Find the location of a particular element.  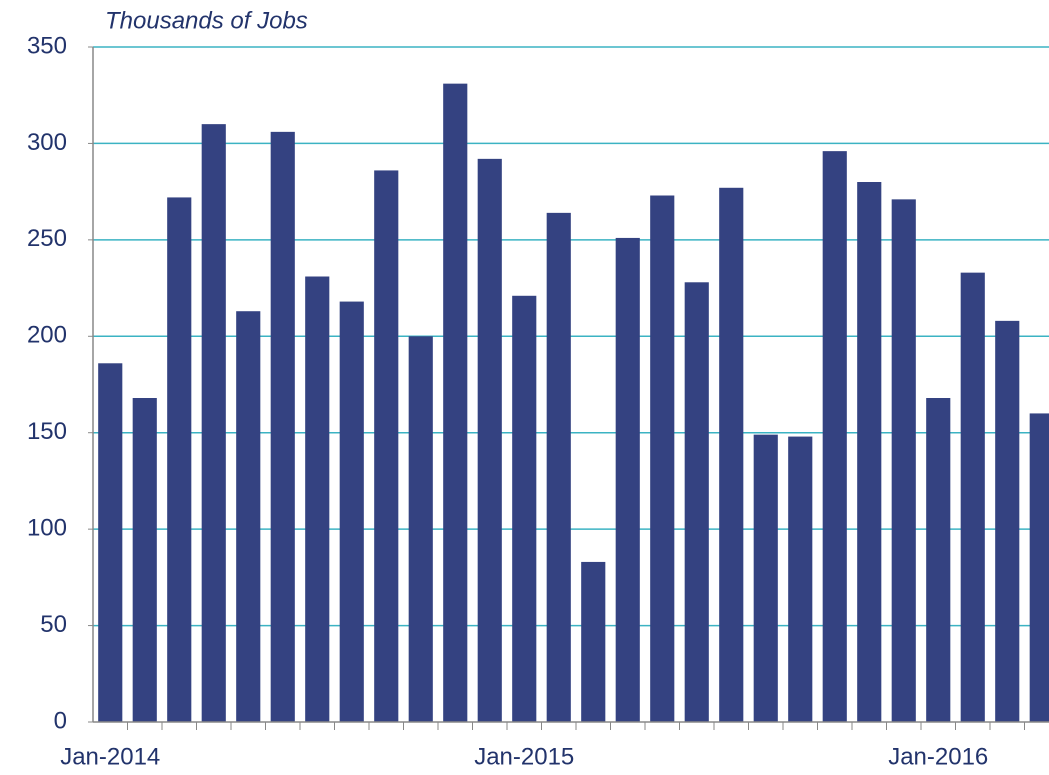

x-tick-label: Jan-2014 is located at coordinates (110, 756).